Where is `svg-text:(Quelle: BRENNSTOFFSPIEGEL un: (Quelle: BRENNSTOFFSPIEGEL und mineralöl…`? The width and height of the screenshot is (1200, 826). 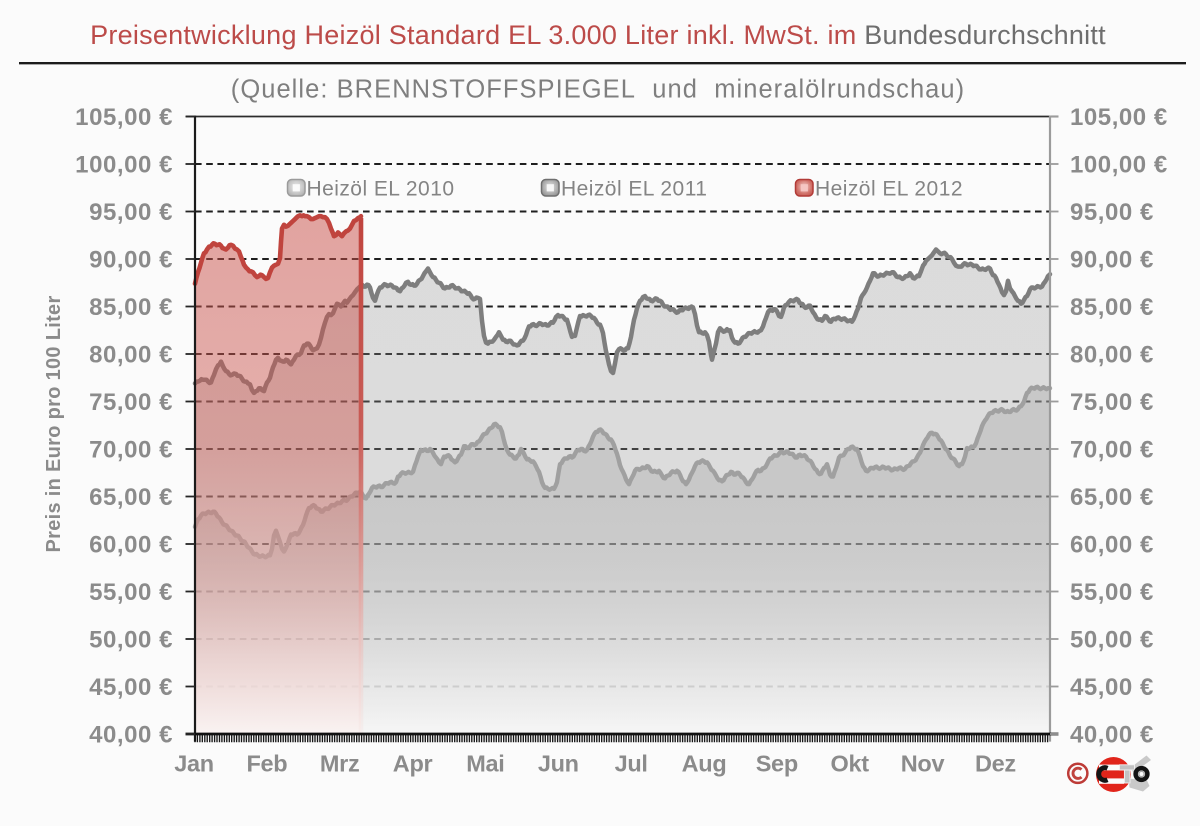 svg-text:(Quelle: BRENNSTOFFSPIEGEL un: (Quelle: BRENNSTOFFSPIEGEL und mineralöl… is located at coordinates (598, 90).